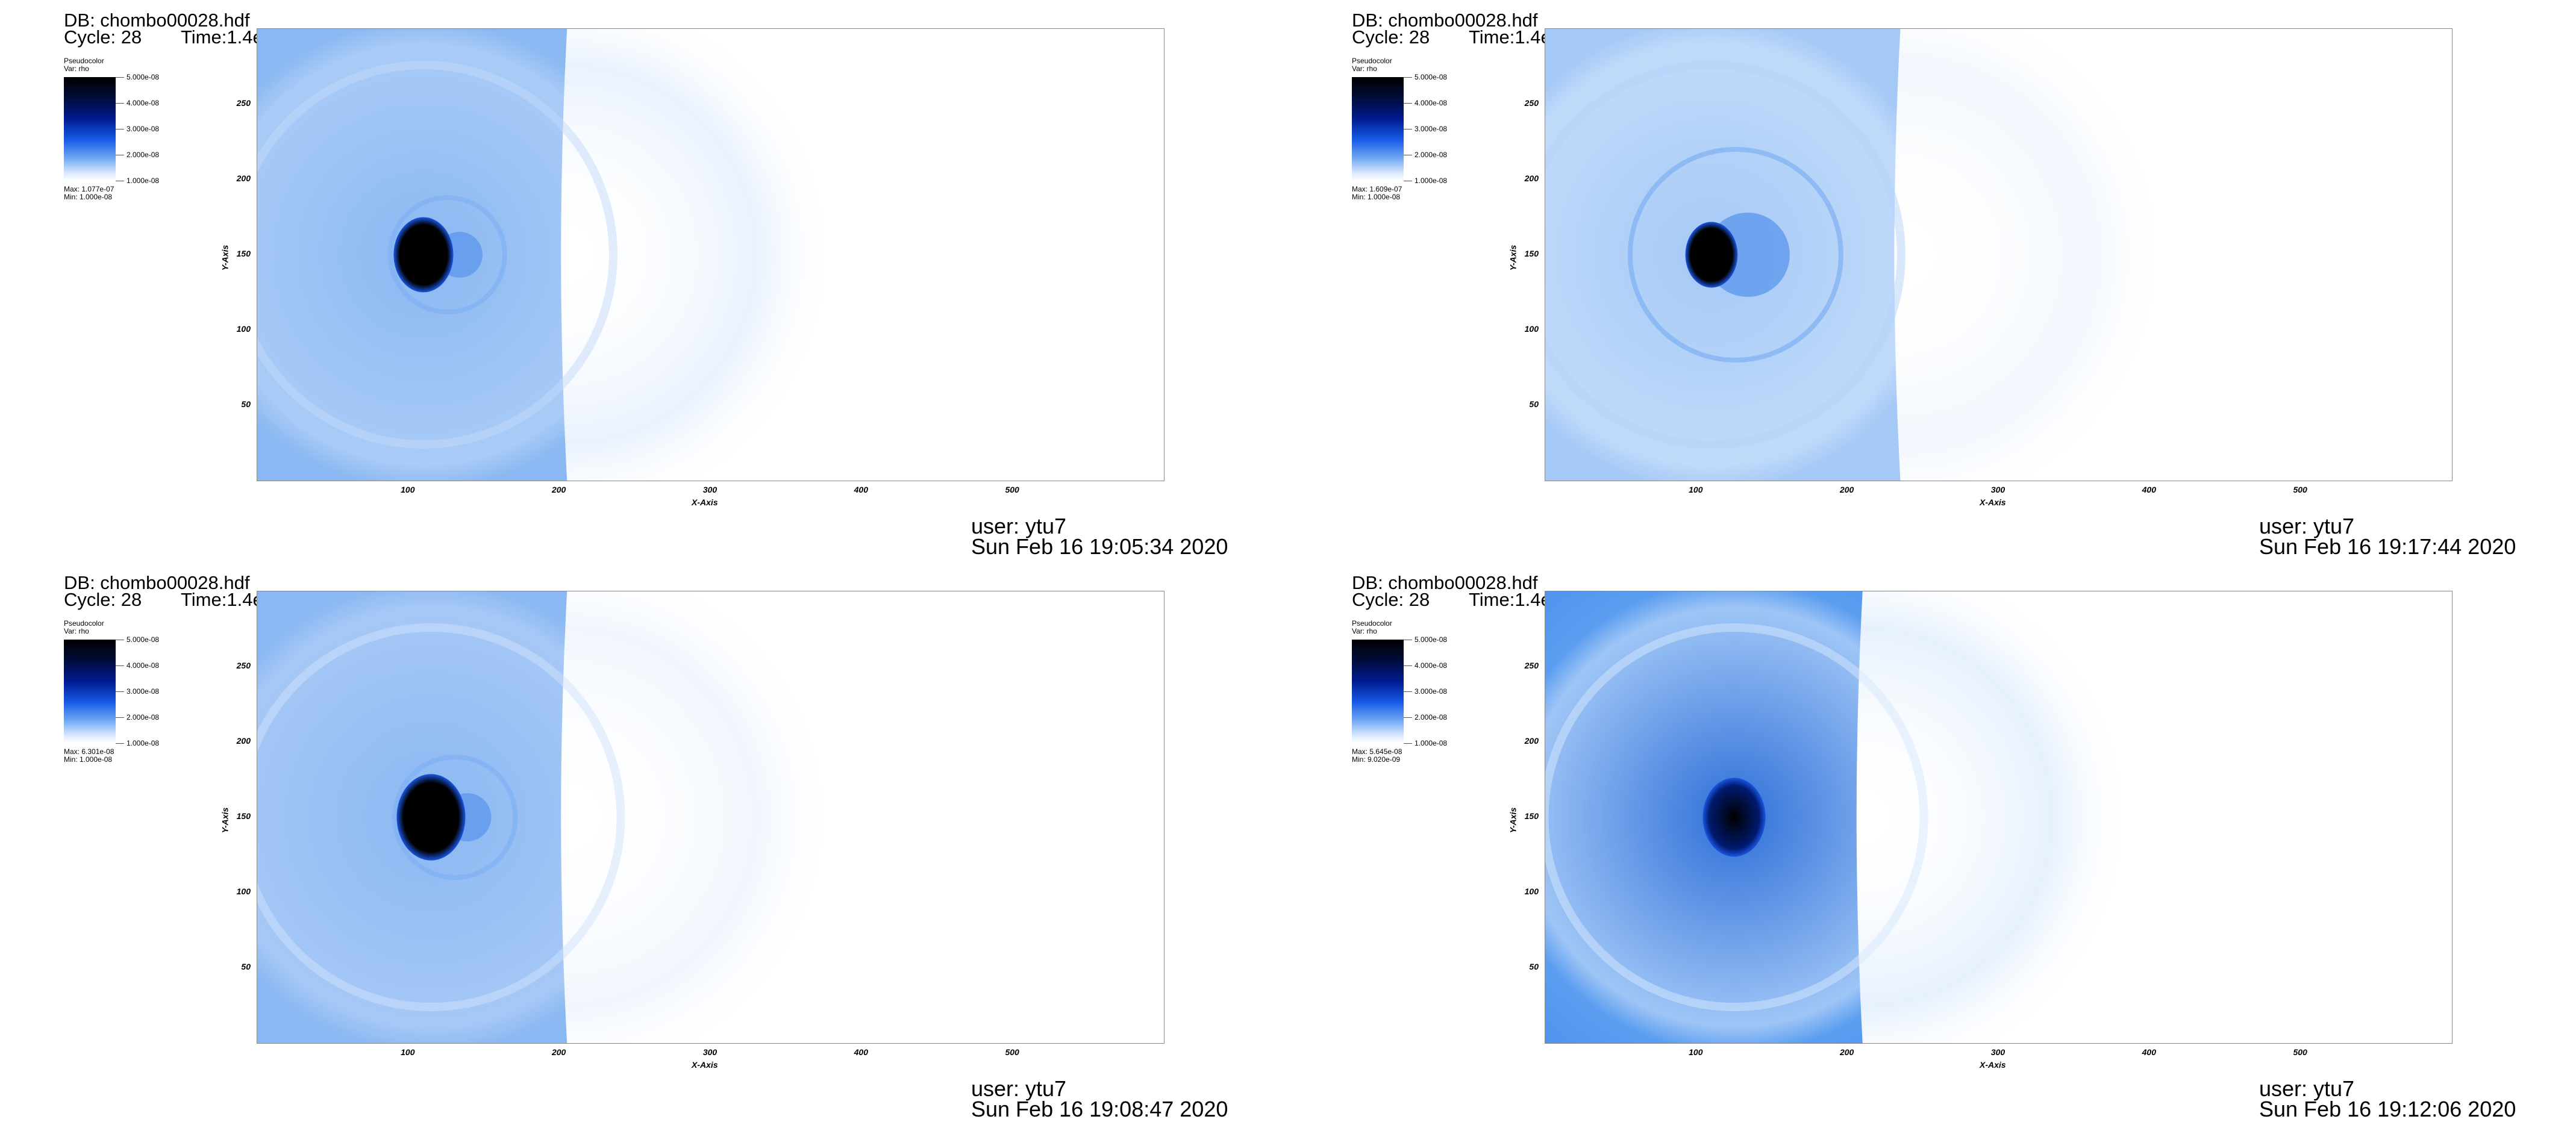 This screenshot has height=1125, width=2576. Describe the element at coordinates (1100, 1109) in the screenshot. I see `timestamp-label: Sun Feb 16 19:08:47 2020` at that location.